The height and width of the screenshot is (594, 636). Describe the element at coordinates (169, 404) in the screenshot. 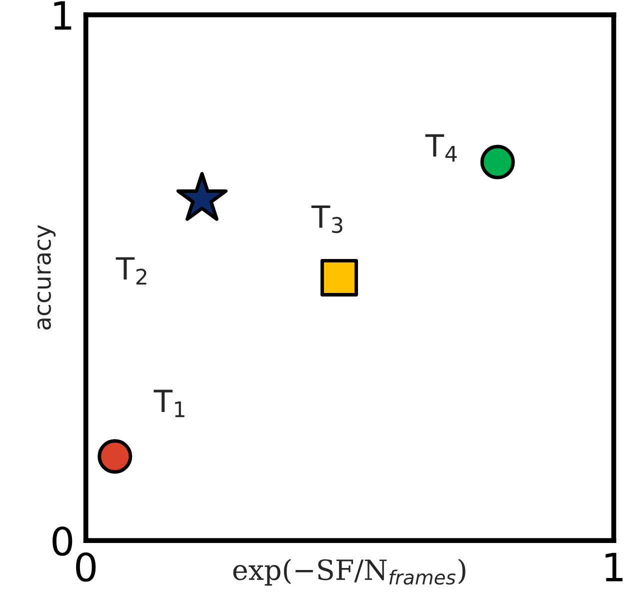

I see `series-label: T$_{1}$` at that location.